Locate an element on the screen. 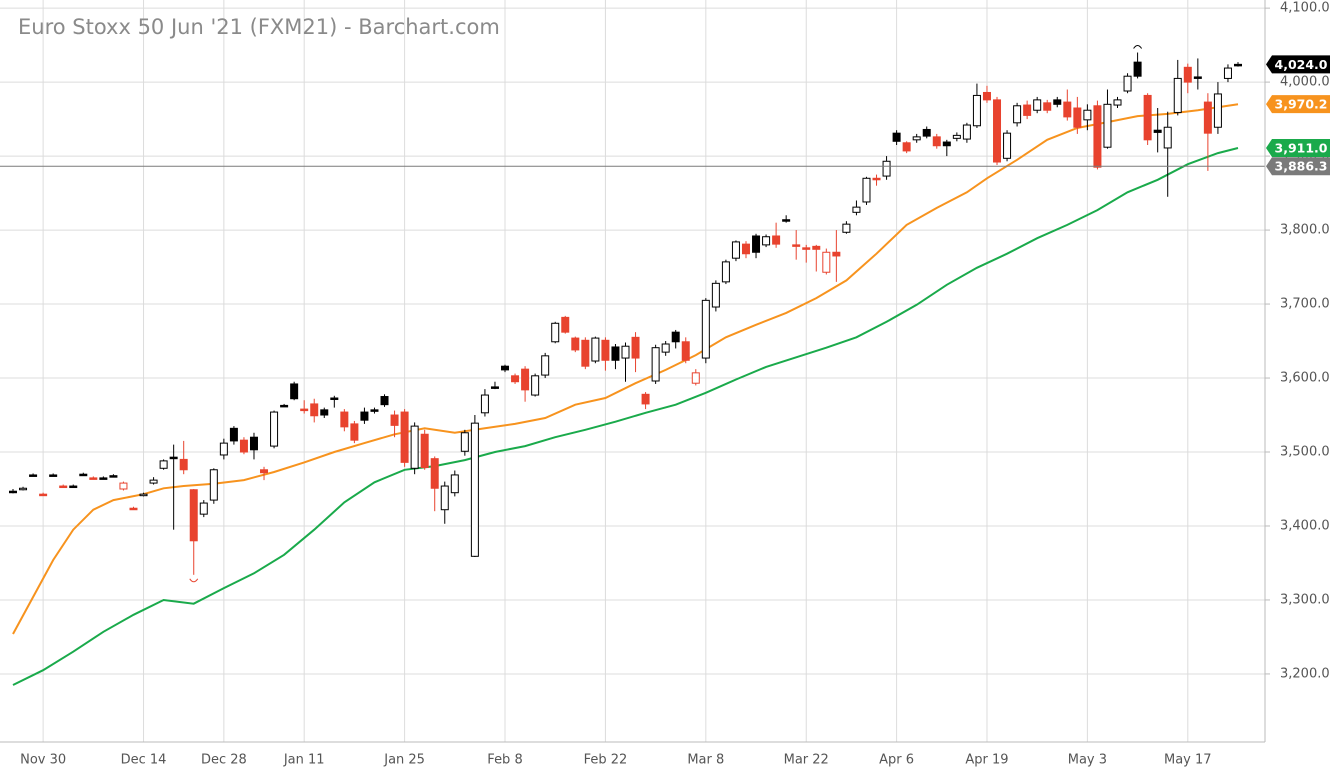 Image resolution: width=1332 pixels, height=774 pixels. y-tick-label: 3,400.0 is located at coordinates (1305, 525).